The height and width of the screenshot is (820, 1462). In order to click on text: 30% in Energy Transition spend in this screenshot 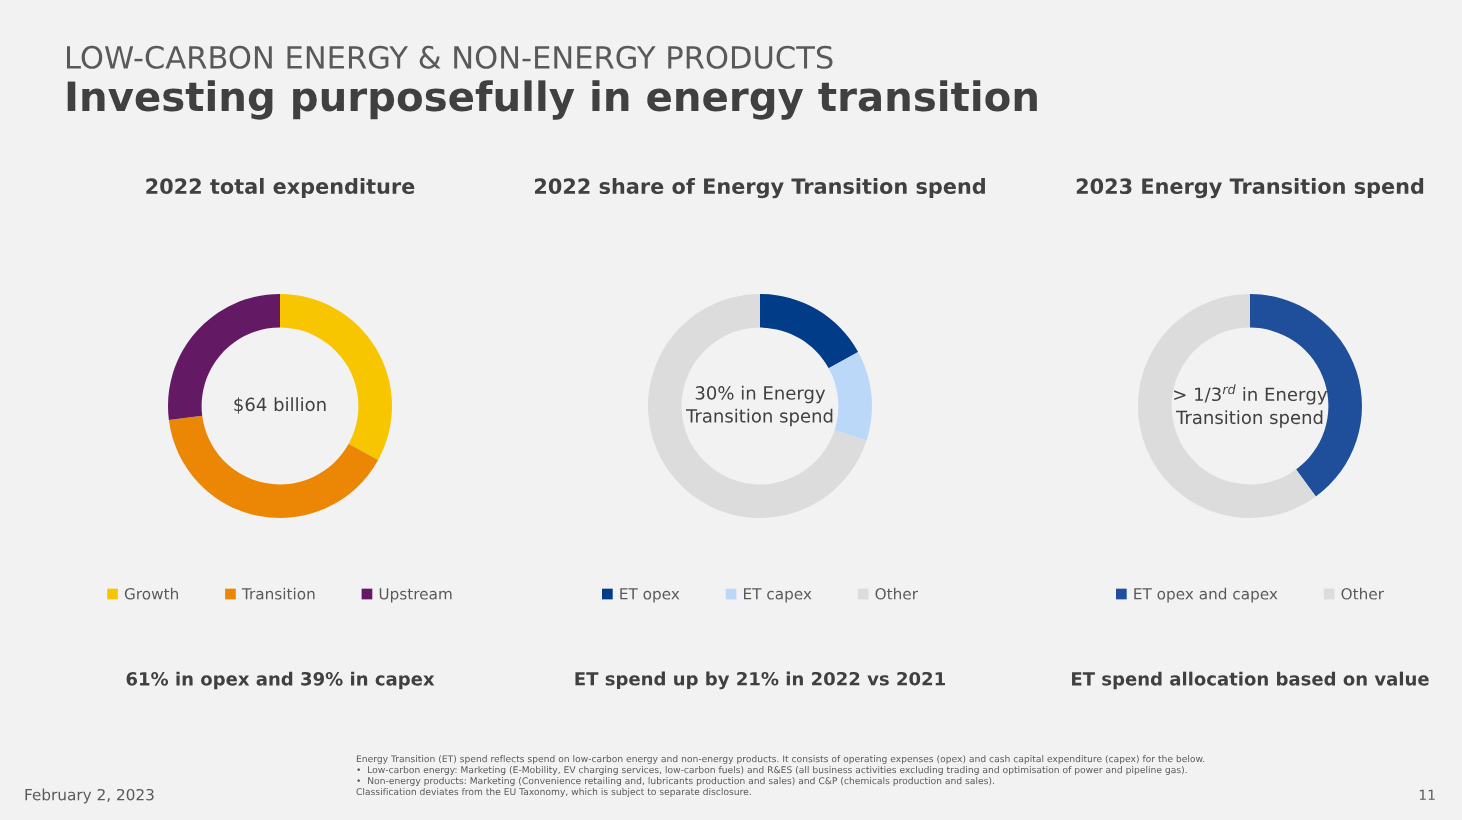, I will do `click(759, 406)`.